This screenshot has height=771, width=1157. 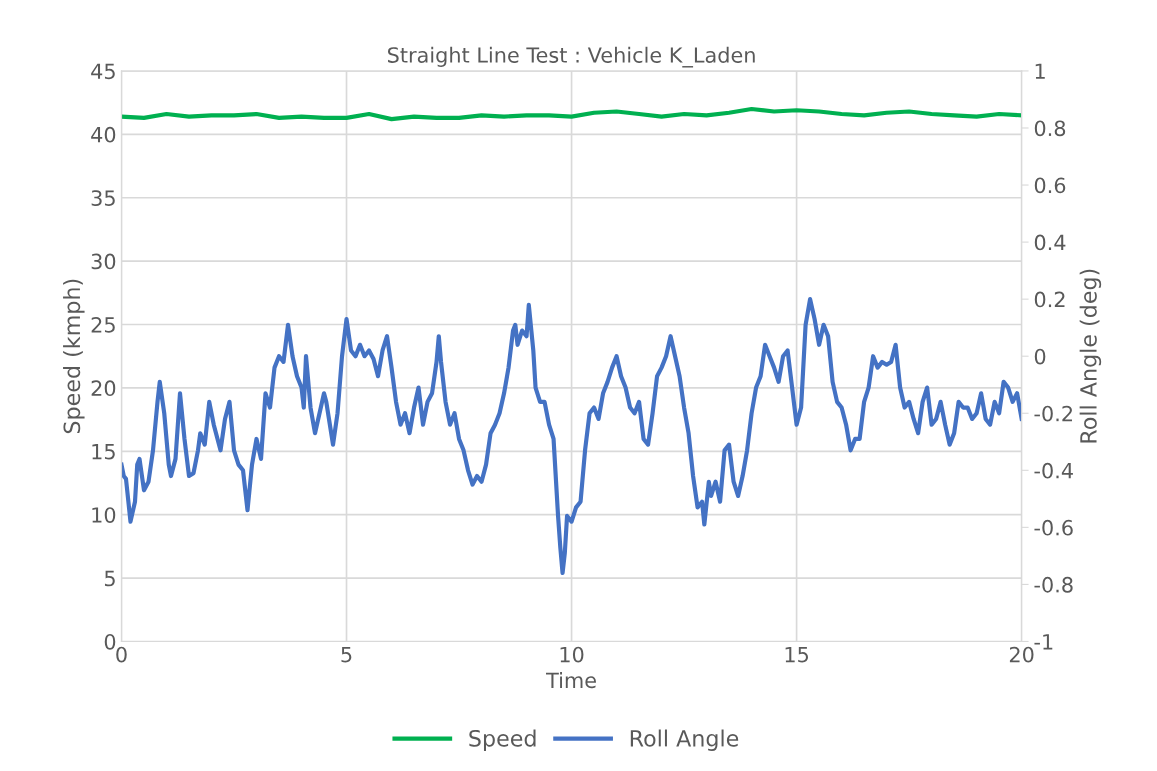 What do you see at coordinates (74, 356) in the screenshot?
I see `y-axis-title: Speed (kmph)` at bounding box center [74, 356].